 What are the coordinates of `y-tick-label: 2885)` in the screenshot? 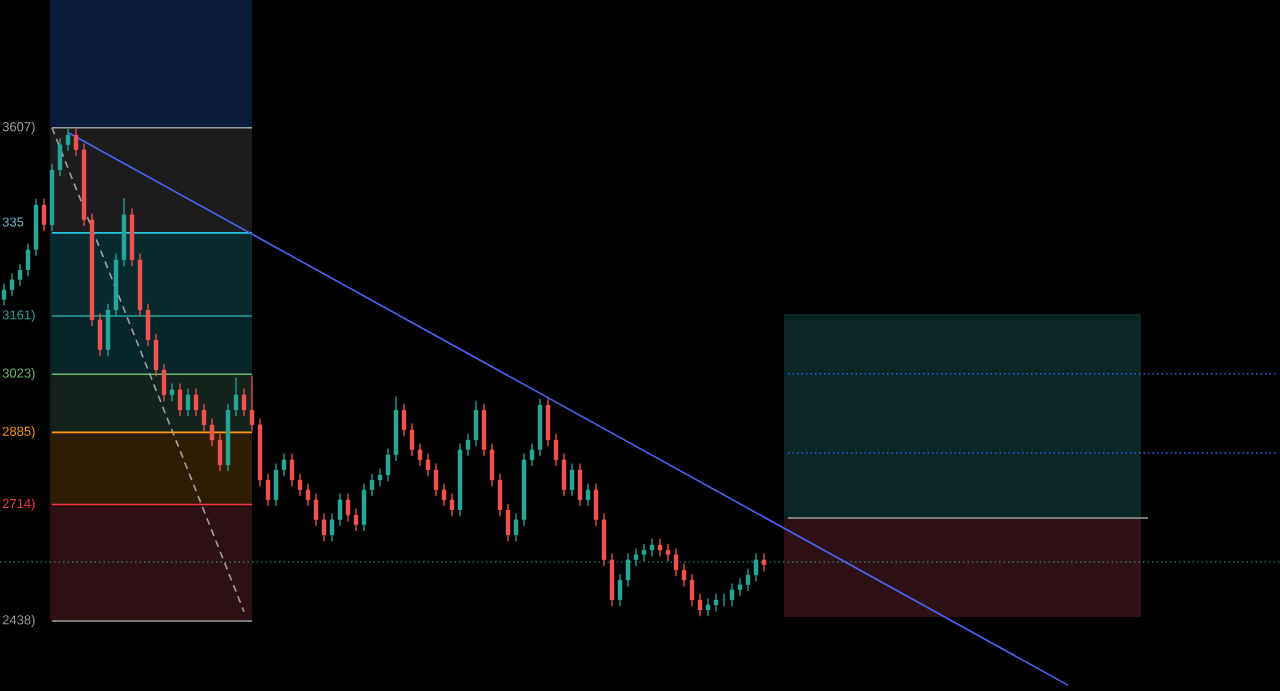 It's located at (18, 432).